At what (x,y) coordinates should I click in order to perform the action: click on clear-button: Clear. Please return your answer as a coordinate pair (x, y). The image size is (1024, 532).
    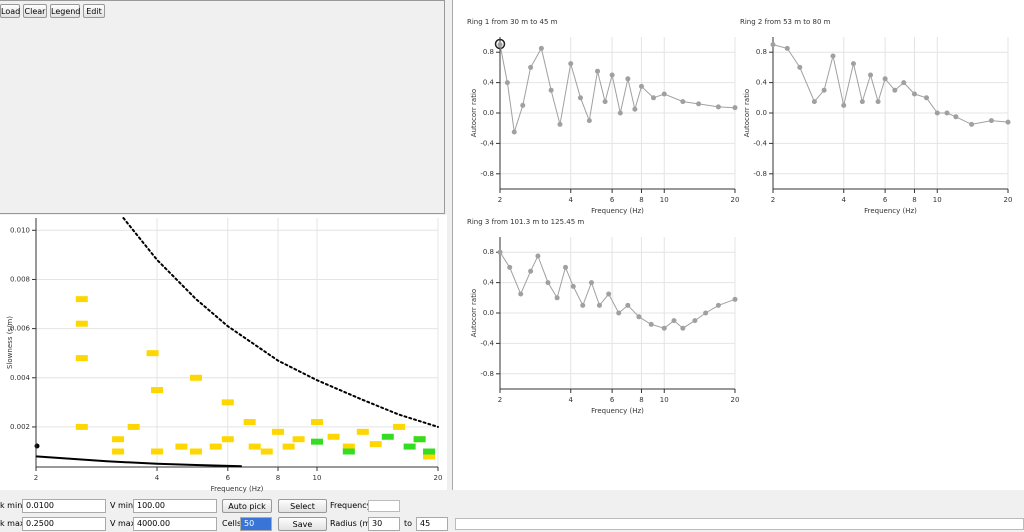
    Looking at the image, I should click on (35, 11).